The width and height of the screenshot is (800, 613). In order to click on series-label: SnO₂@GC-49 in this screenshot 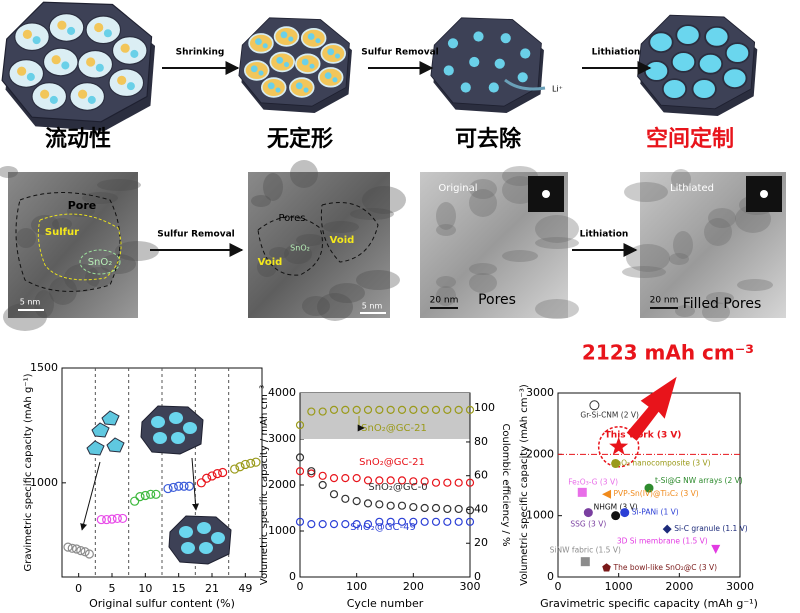, I will do `click(383, 527)`.